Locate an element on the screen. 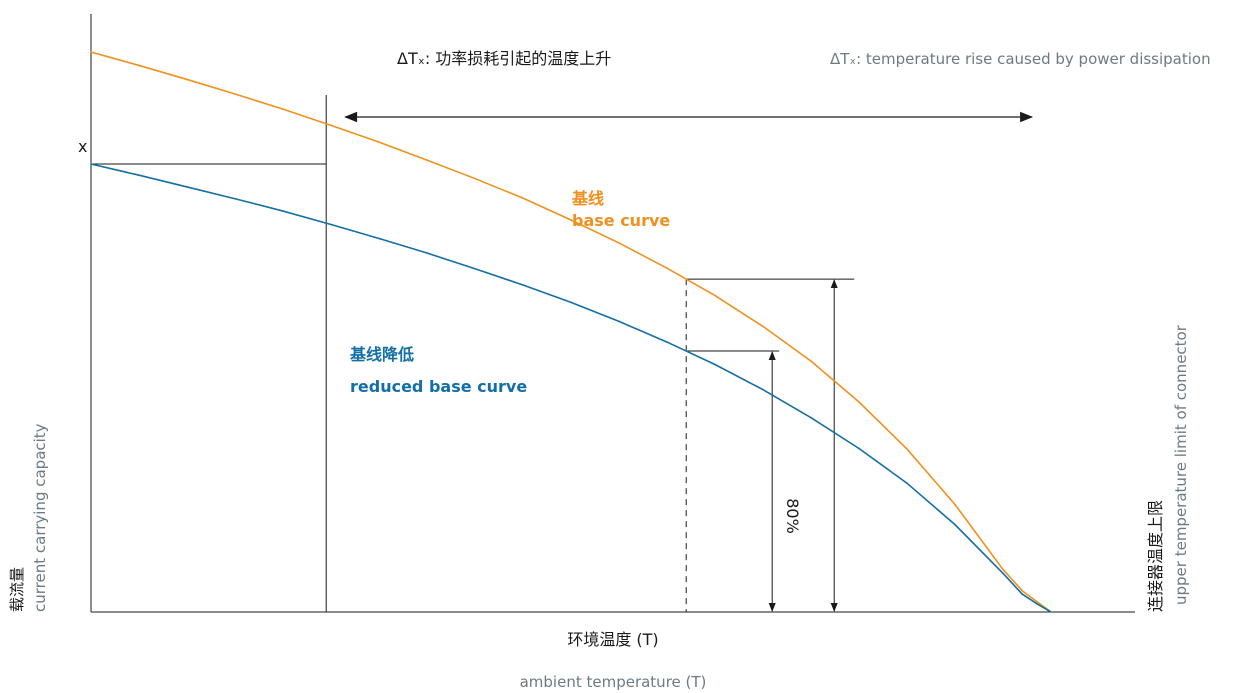 The image size is (1260, 693). y-axis-label: 载流量 is located at coordinates (17, 589).